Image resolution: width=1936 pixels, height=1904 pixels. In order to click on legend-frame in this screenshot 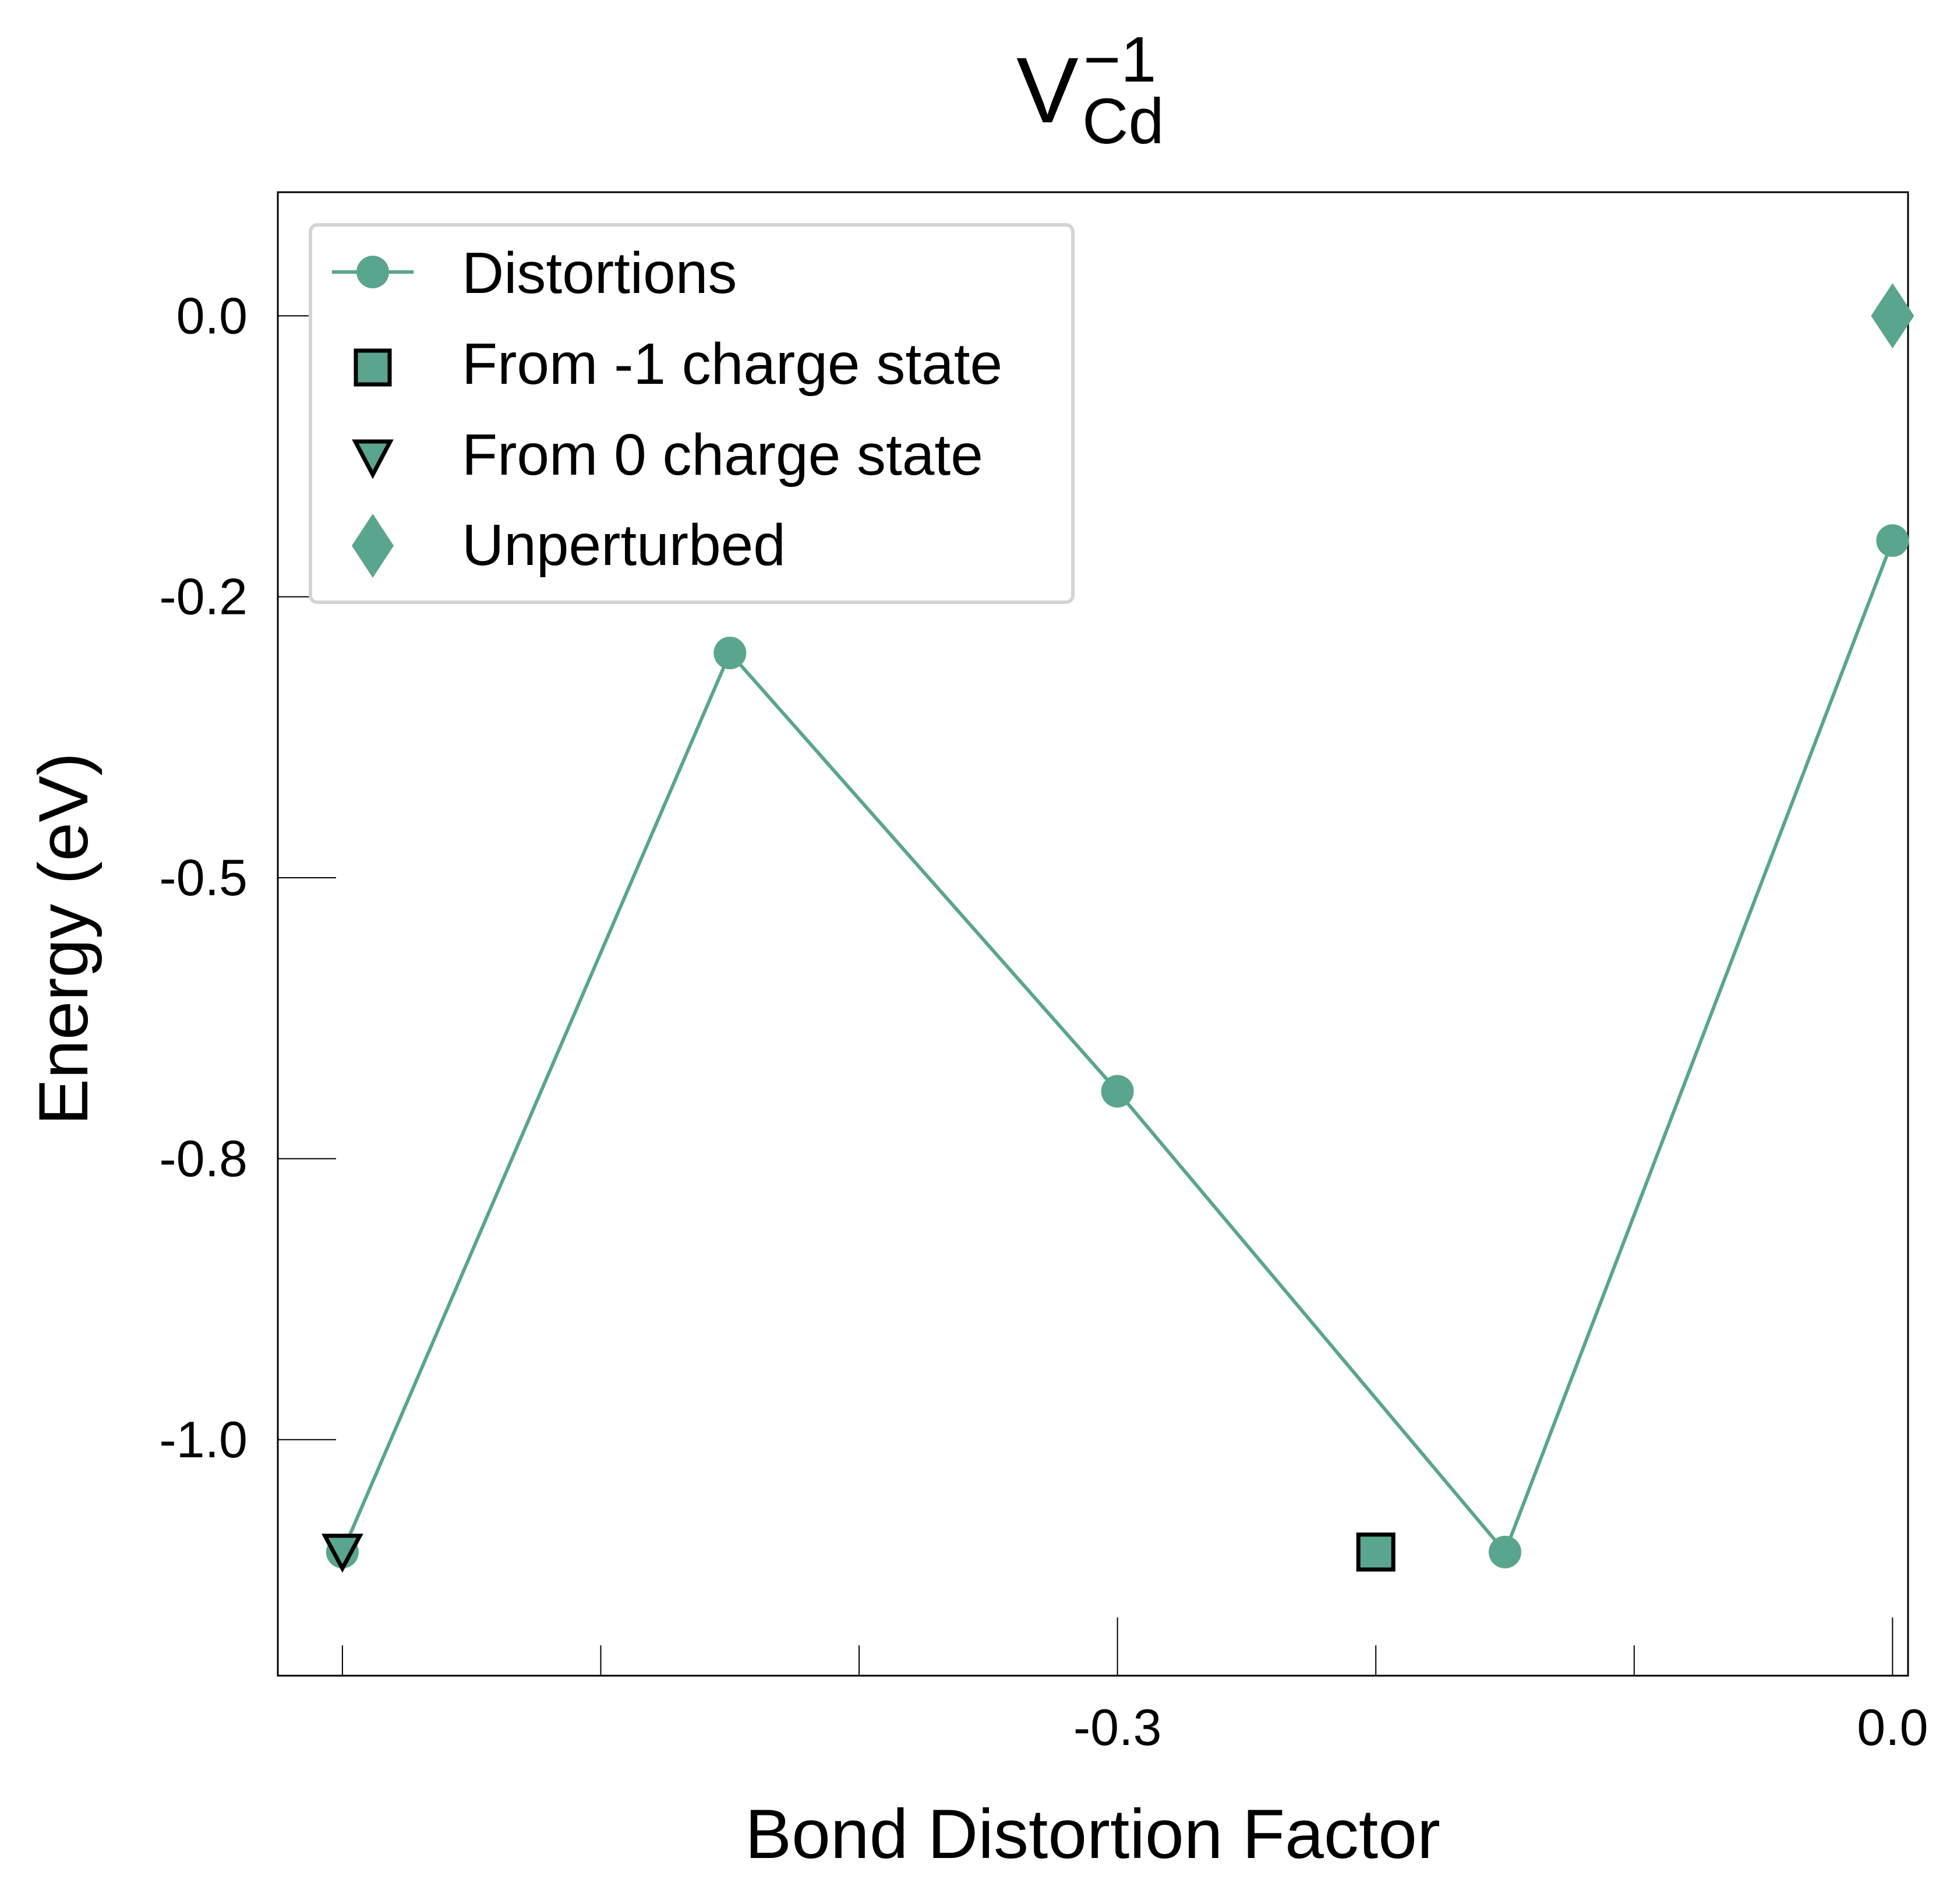, I will do `click(692, 413)`.